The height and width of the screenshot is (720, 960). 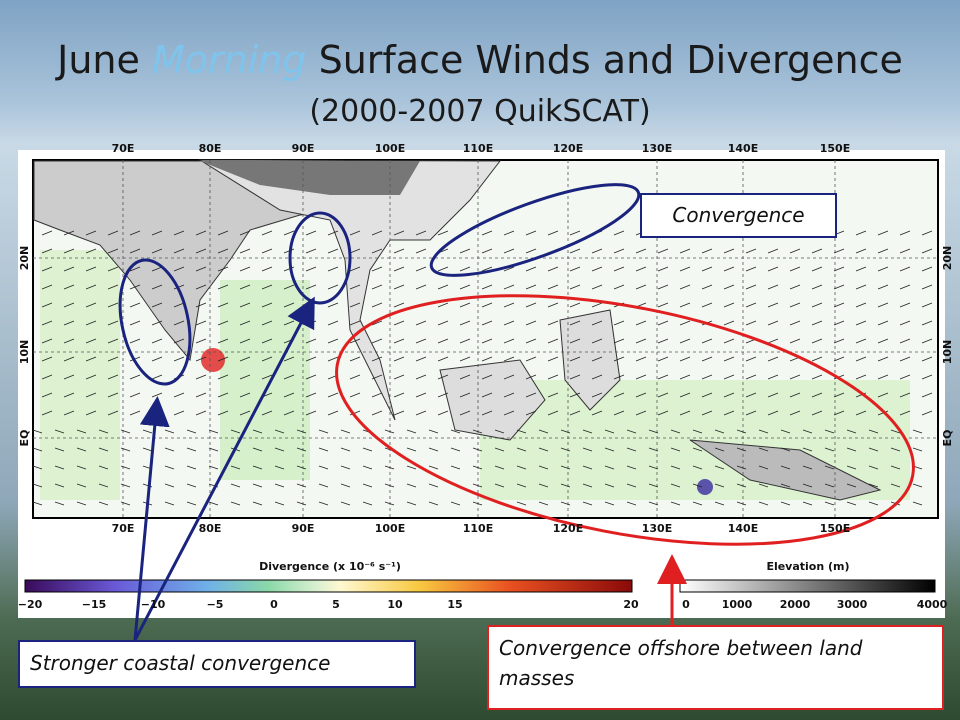 What do you see at coordinates (24, 258) in the screenshot?
I see `latitude-label: 20N` at bounding box center [24, 258].